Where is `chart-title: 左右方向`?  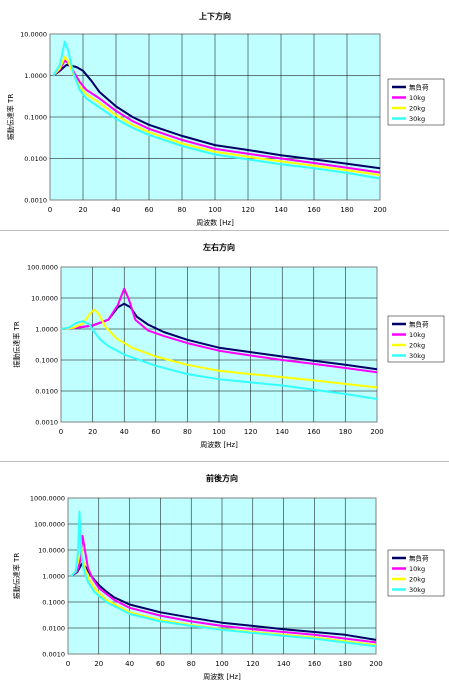 chart-title: 左右方向 is located at coordinates (218, 247).